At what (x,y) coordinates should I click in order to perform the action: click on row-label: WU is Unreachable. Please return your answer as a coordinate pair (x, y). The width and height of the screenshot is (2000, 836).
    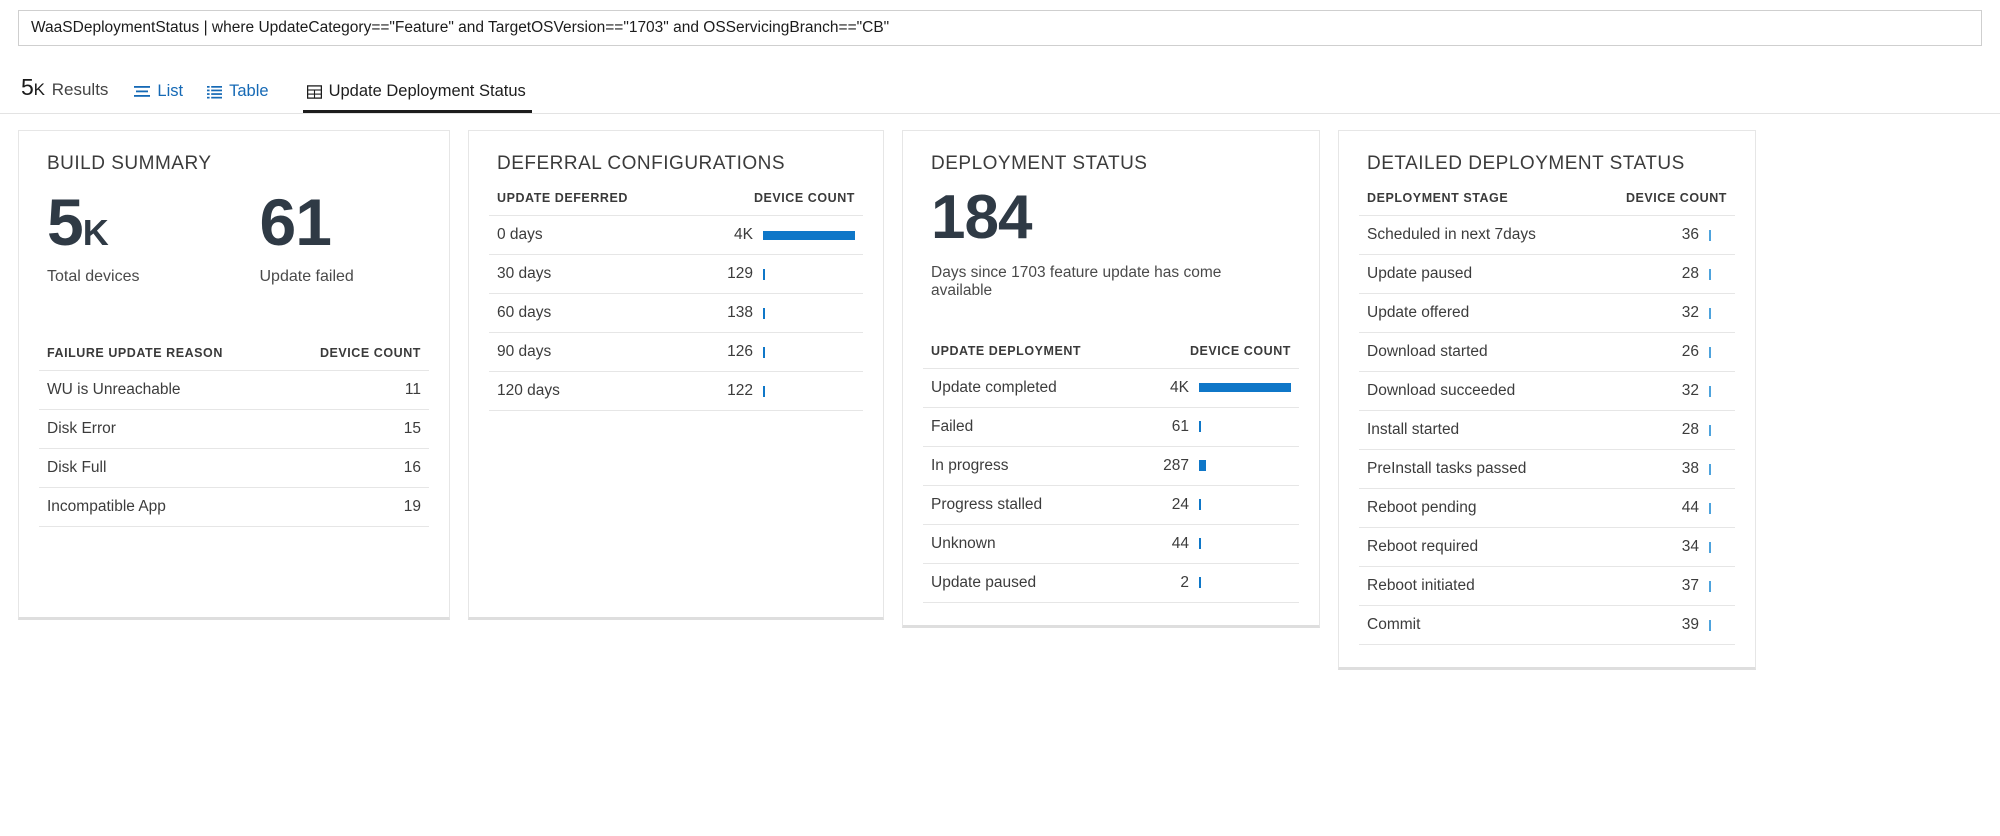
    Looking at the image, I should click on (160, 389).